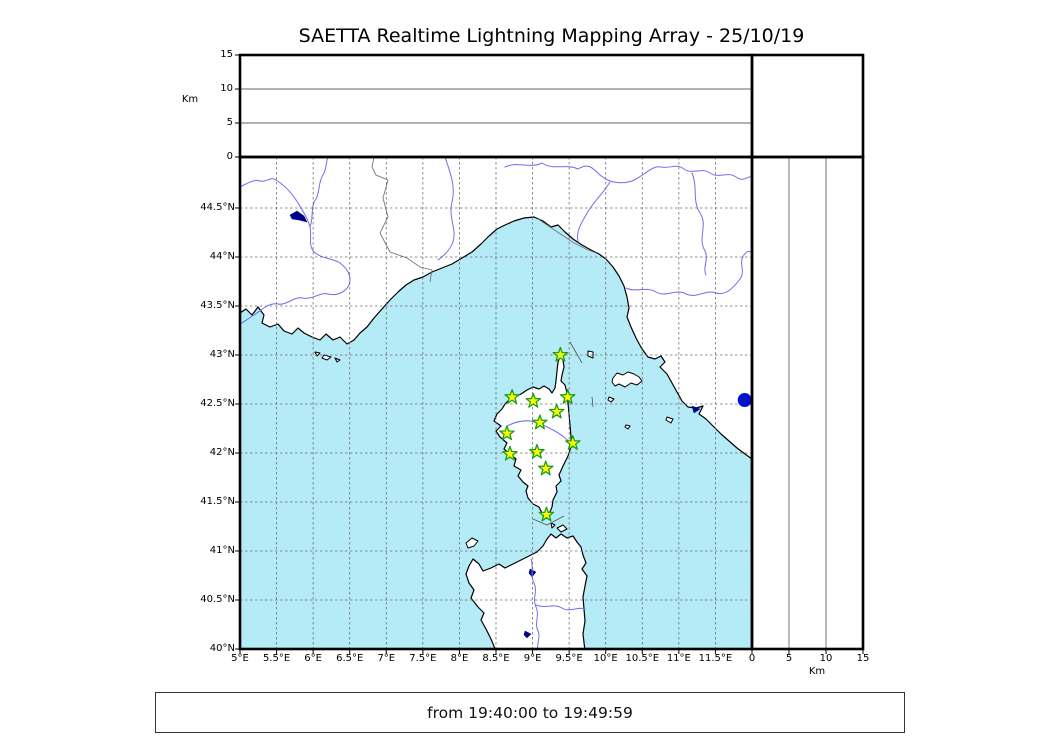 The image size is (1050, 750). I want to click on lon-tick-label: 10°E, so click(605, 658).